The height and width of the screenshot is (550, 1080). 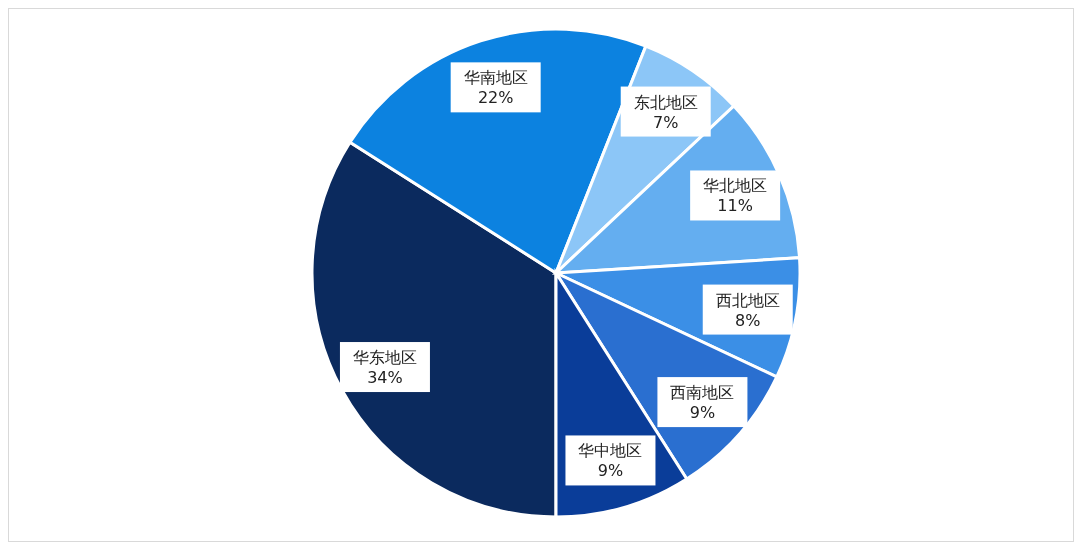 I want to click on slice-label: 华南地区, so click(x=495, y=78).